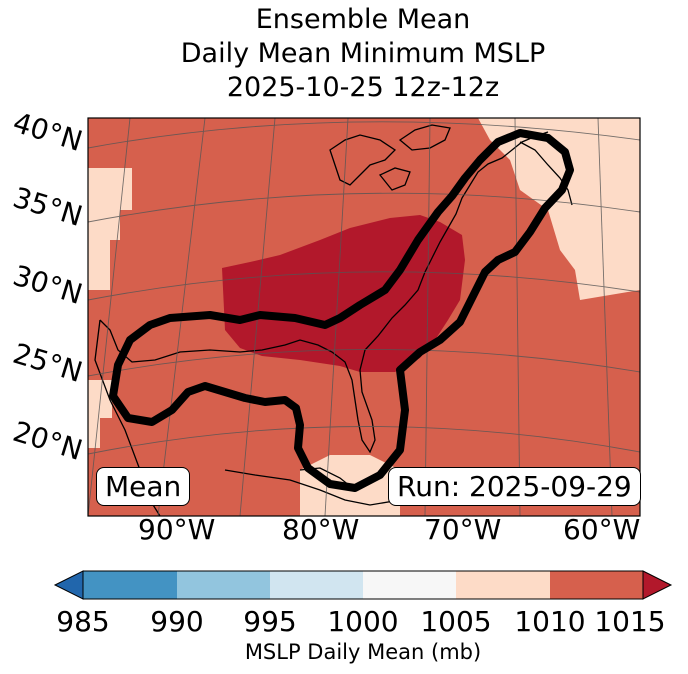 This screenshot has width=688, height=674. What do you see at coordinates (363, 19) in the screenshot?
I see `title-line-1: Ensemble Mean` at bounding box center [363, 19].